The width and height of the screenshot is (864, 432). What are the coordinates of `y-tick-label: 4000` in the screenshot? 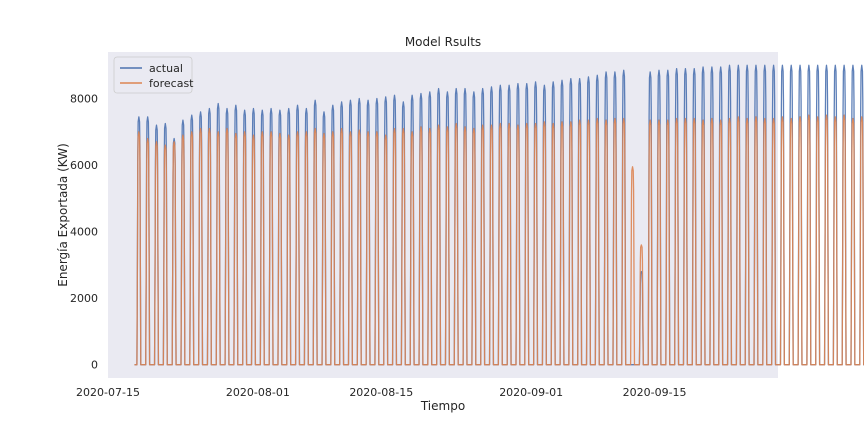 It's located at (84, 232).